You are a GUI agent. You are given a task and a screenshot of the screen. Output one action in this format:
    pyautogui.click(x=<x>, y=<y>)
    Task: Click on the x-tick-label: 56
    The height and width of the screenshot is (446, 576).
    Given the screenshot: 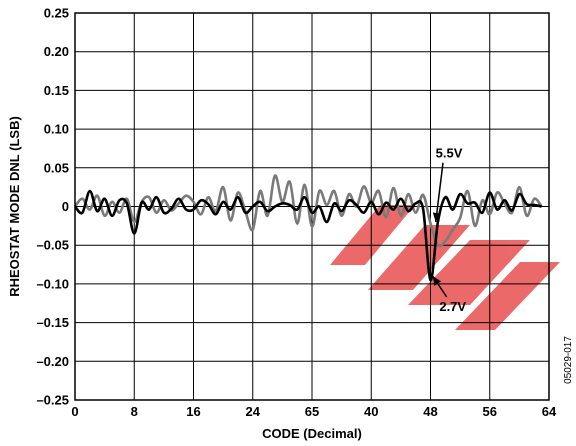 What is the action you would take?
    pyautogui.click(x=490, y=411)
    